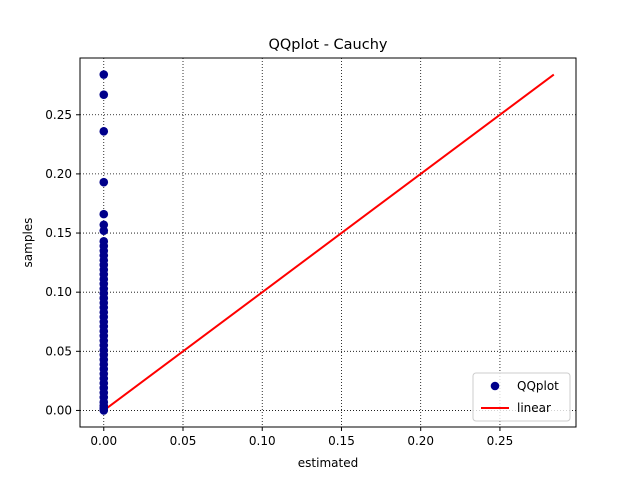  What do you see at coordinates (328, 463) in the screenshot?
I see `x-axis-title: estimated` at bounding box center [328, 463].